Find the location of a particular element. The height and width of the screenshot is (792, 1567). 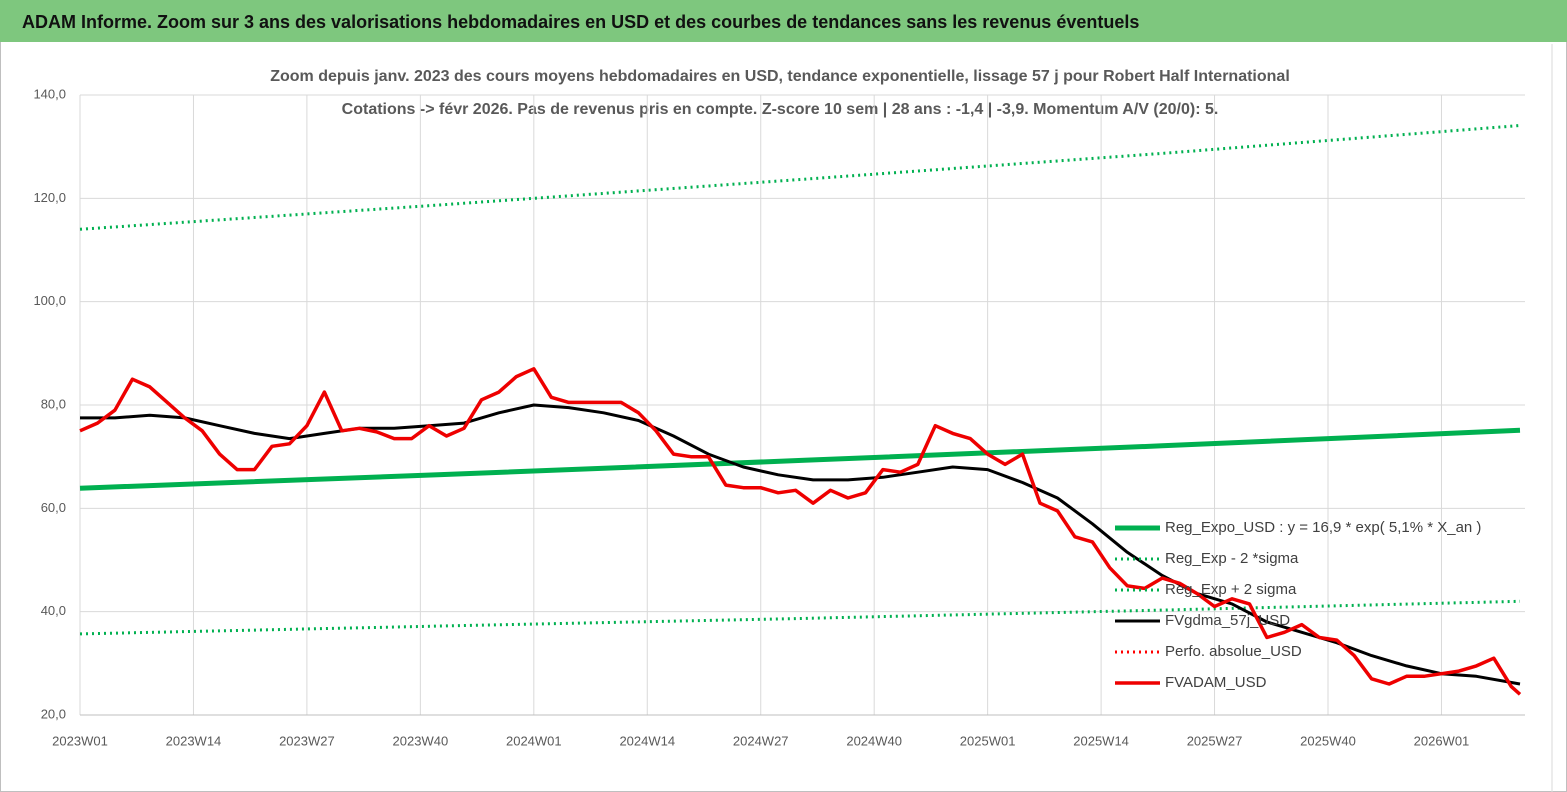

legend-label: Reg_Exp + 2 sigma is located at coordinates (1231, 589).